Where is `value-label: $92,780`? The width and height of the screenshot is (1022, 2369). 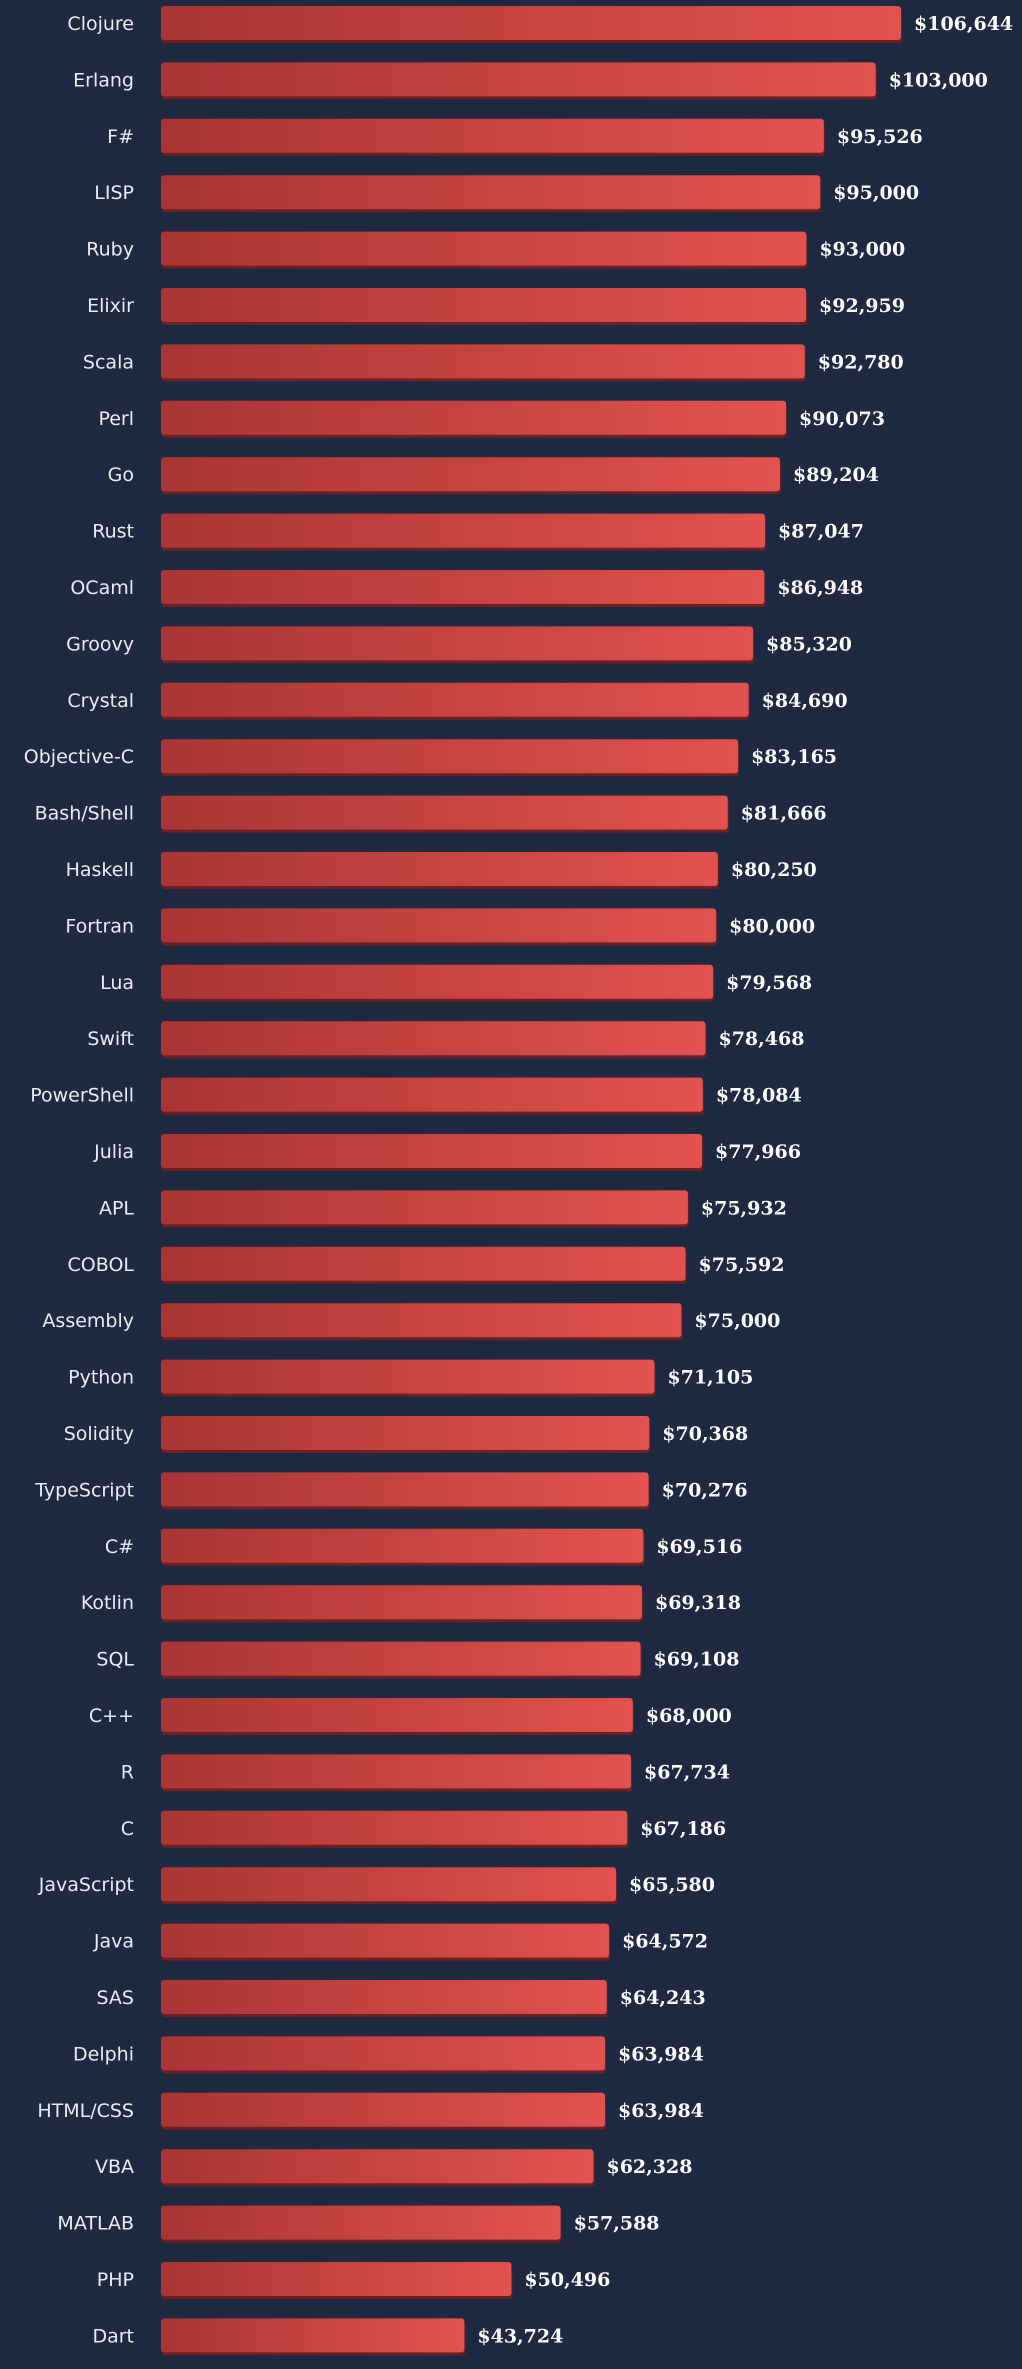 value-label: $92,780 is located at coordinates (861, 362).